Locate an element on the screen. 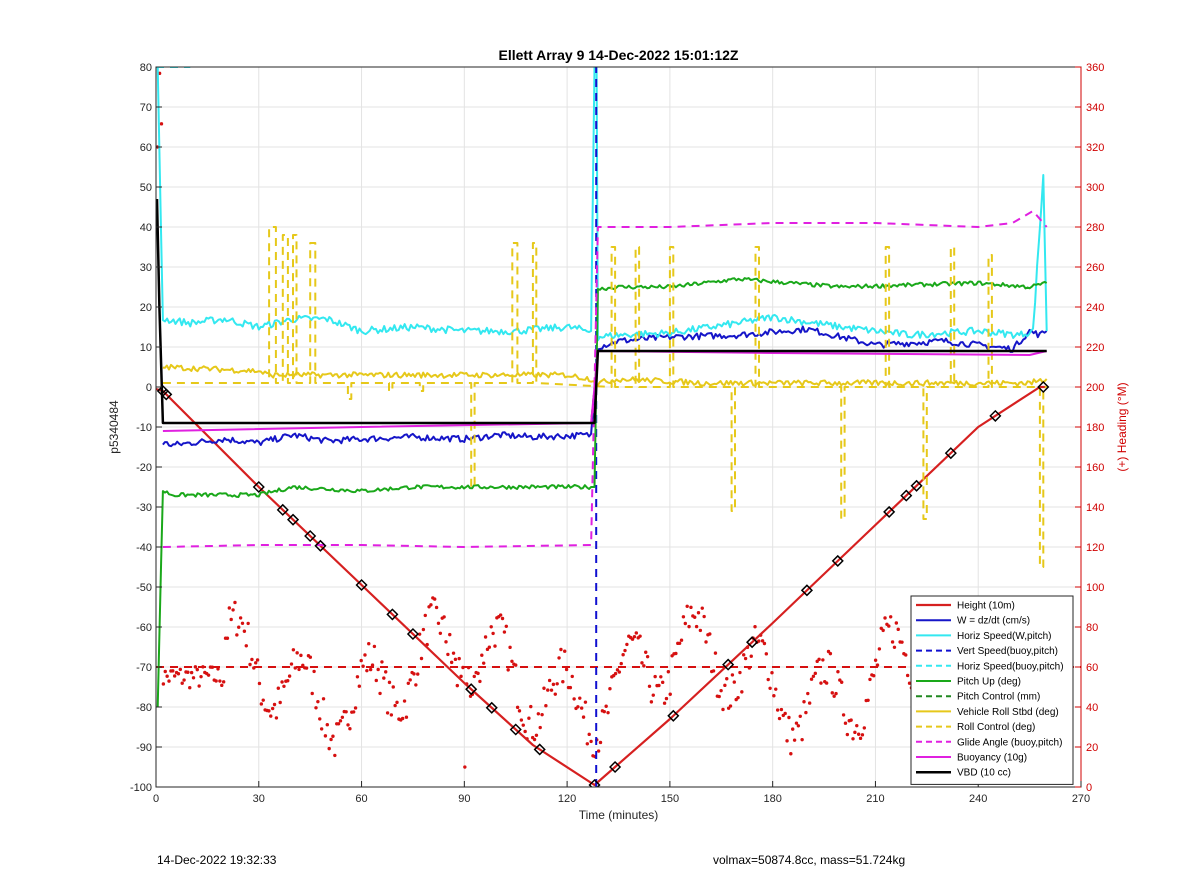 This screenshot has height=885, width=1200. y-tick-label: 50 is located at coordinates (146, 188).